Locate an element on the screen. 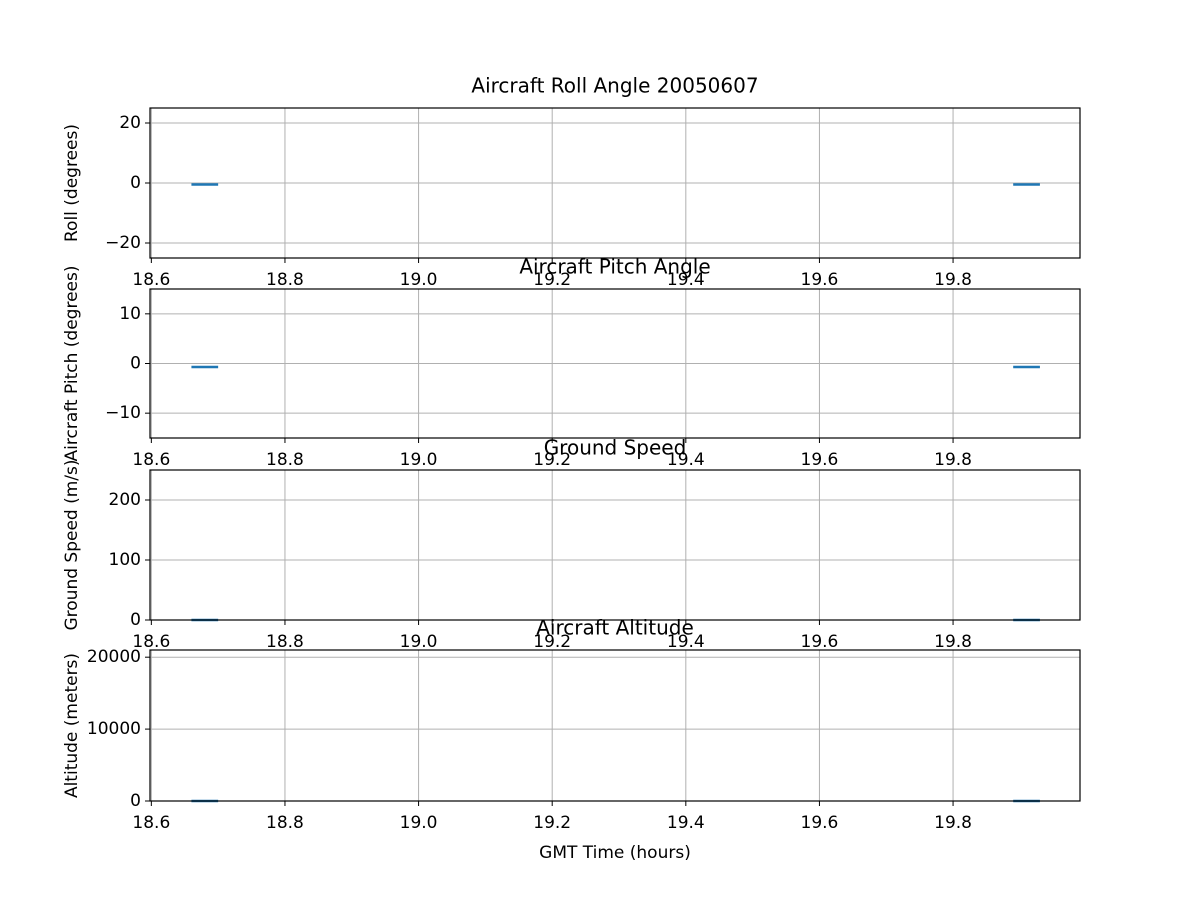 This screenshot has height=900, width=1200. y-tick-label: 20 is located at coordinates (130, 123).